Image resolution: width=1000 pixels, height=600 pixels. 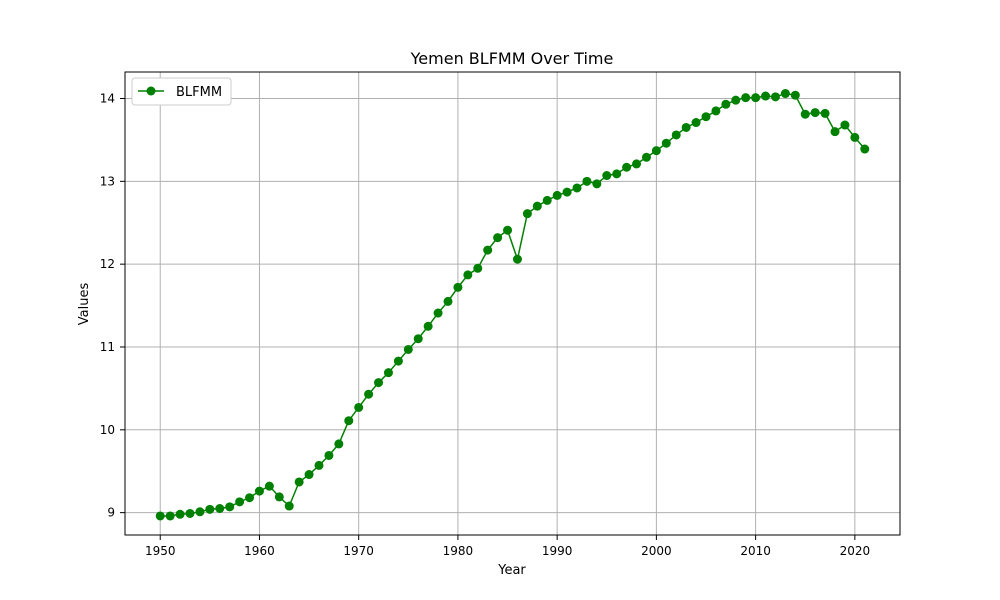 What do you see at coordinates (855, 551) in the screenshot?
I see `x-tick-label: 2020` at bounding box center [855, 551].